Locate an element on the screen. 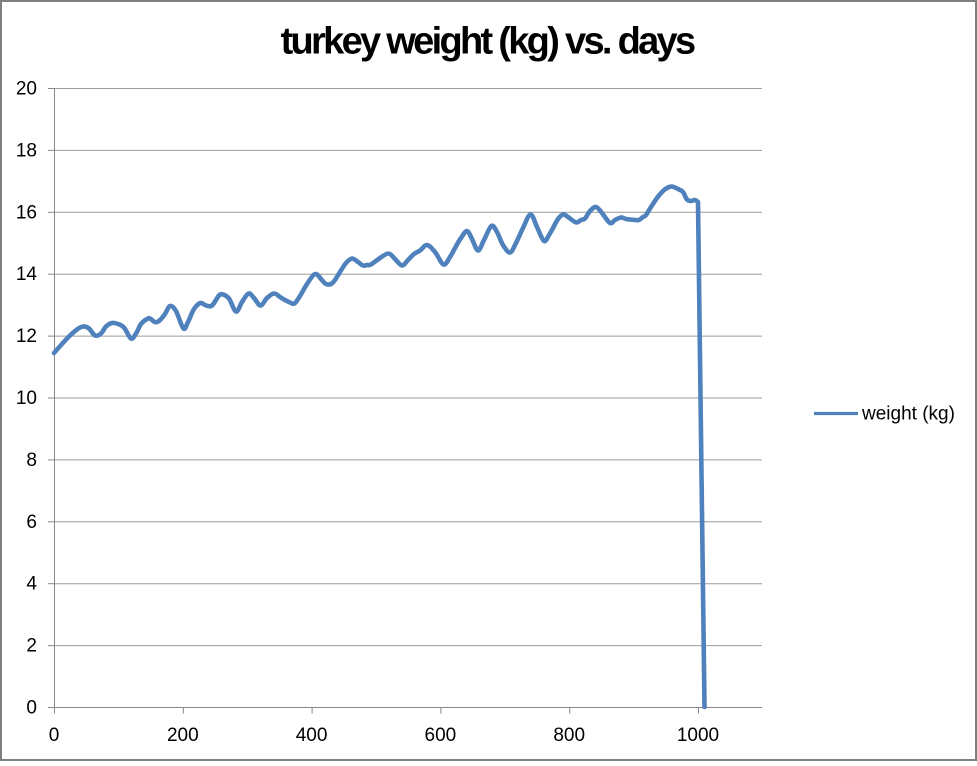  svg-text: 12 is located at coordinates (26, 336).